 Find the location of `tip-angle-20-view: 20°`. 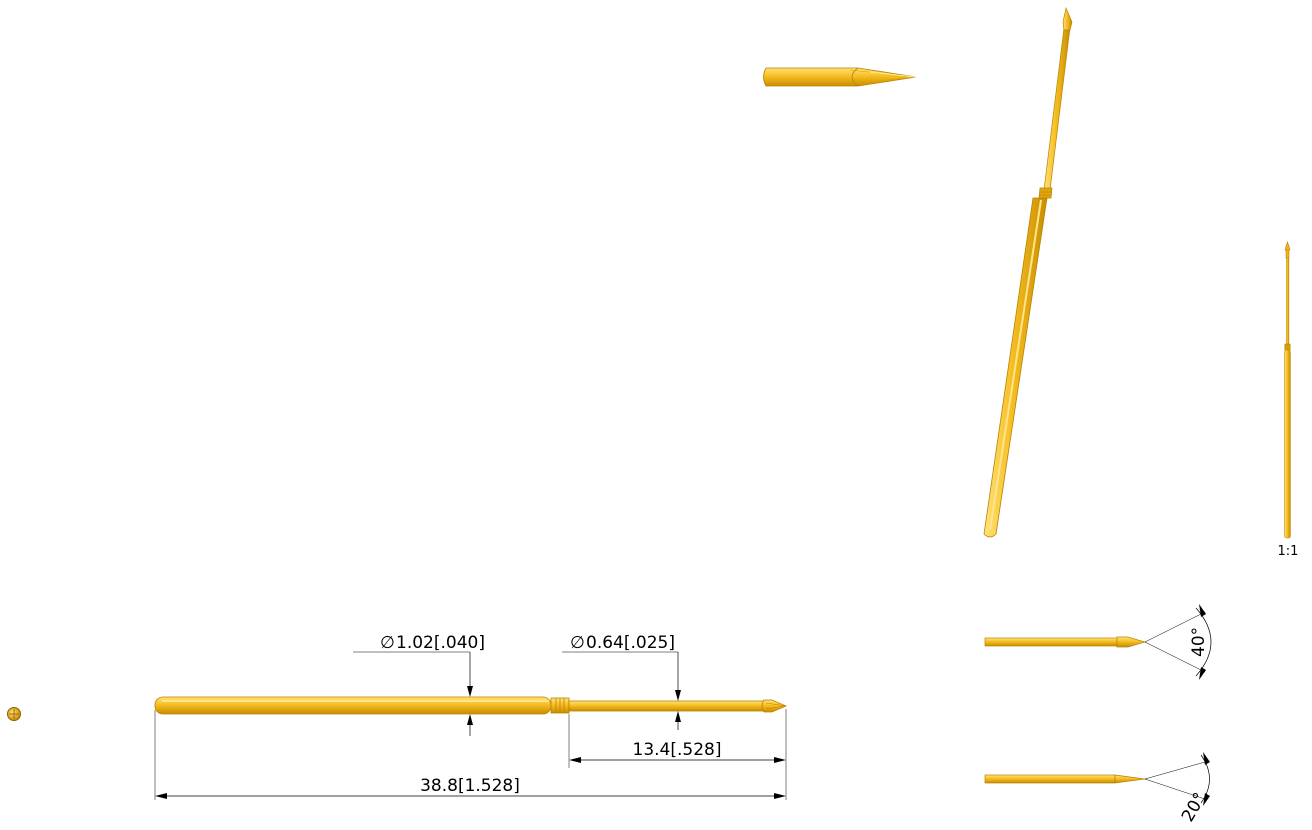

tip-angle-20-view: 20° is located at coordinates (1097, 789).